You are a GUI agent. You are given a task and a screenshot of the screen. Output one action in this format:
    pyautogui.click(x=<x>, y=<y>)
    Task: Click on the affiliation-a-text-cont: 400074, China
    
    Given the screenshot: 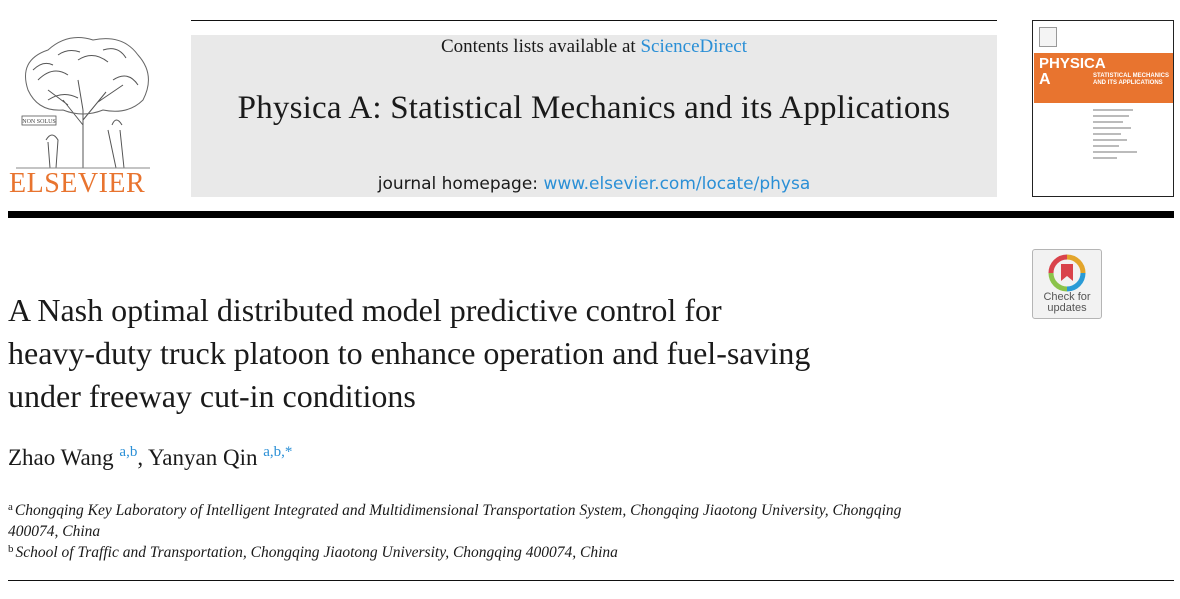 What is the action you would take?
    pyautogui.click(x=54, y=531)
    